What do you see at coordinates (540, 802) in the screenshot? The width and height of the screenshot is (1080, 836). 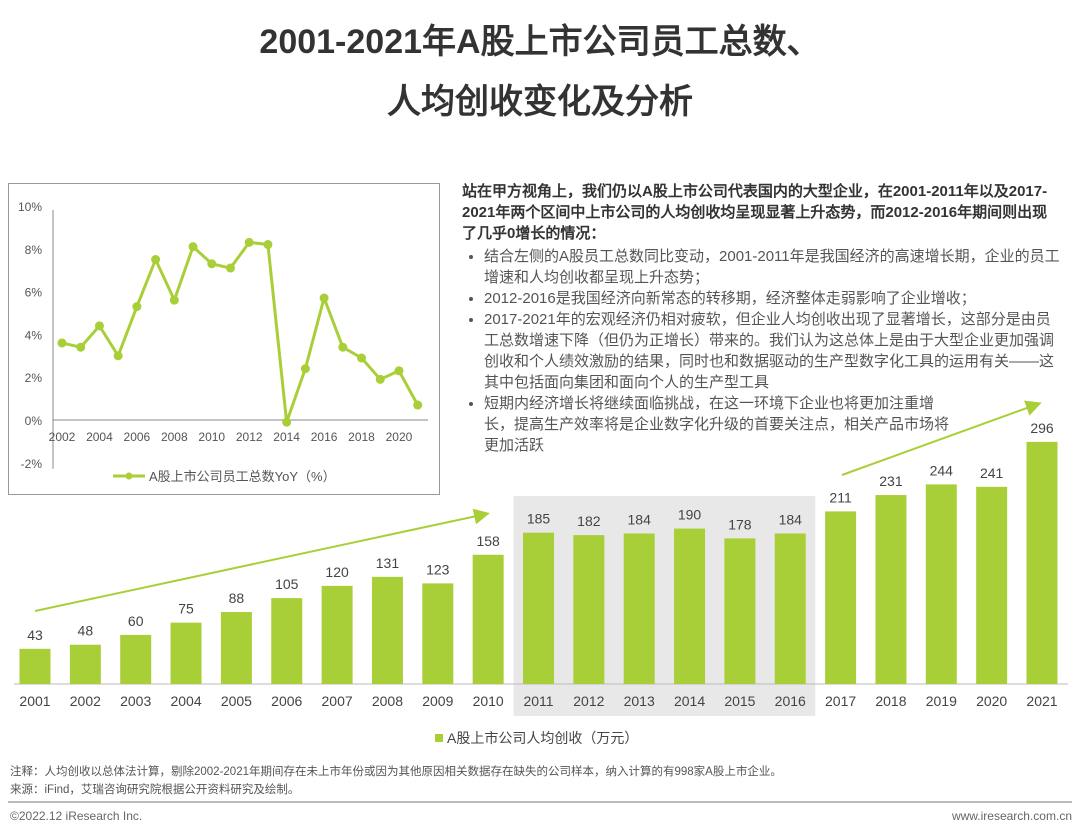 I see `footer-divider` at bounding box center [540, 802].